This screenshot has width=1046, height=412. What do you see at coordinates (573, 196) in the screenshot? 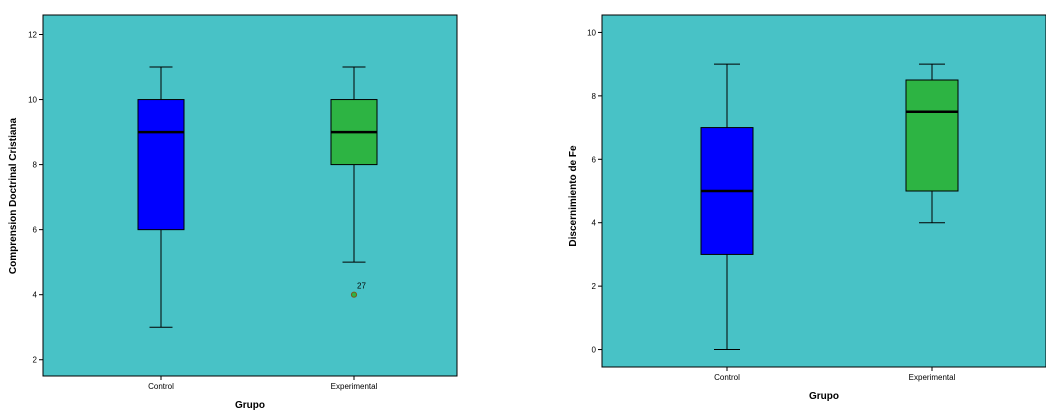
I see `y-axis-title: Discernimiento de Fe` at bounding box center [573, 196].